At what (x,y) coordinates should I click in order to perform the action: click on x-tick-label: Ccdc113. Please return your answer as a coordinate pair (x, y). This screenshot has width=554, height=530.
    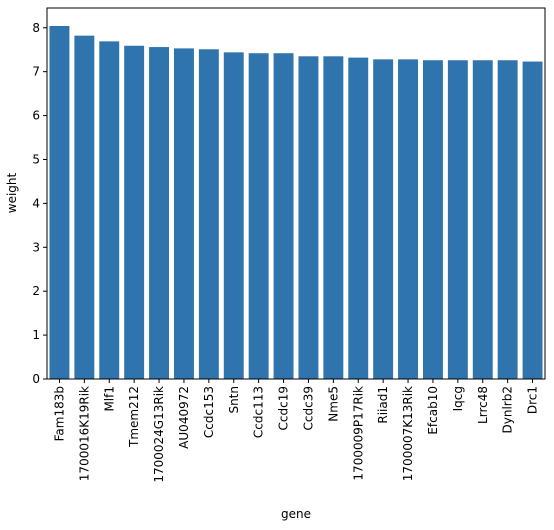
    Looking at the image, I should click on (259, 412).